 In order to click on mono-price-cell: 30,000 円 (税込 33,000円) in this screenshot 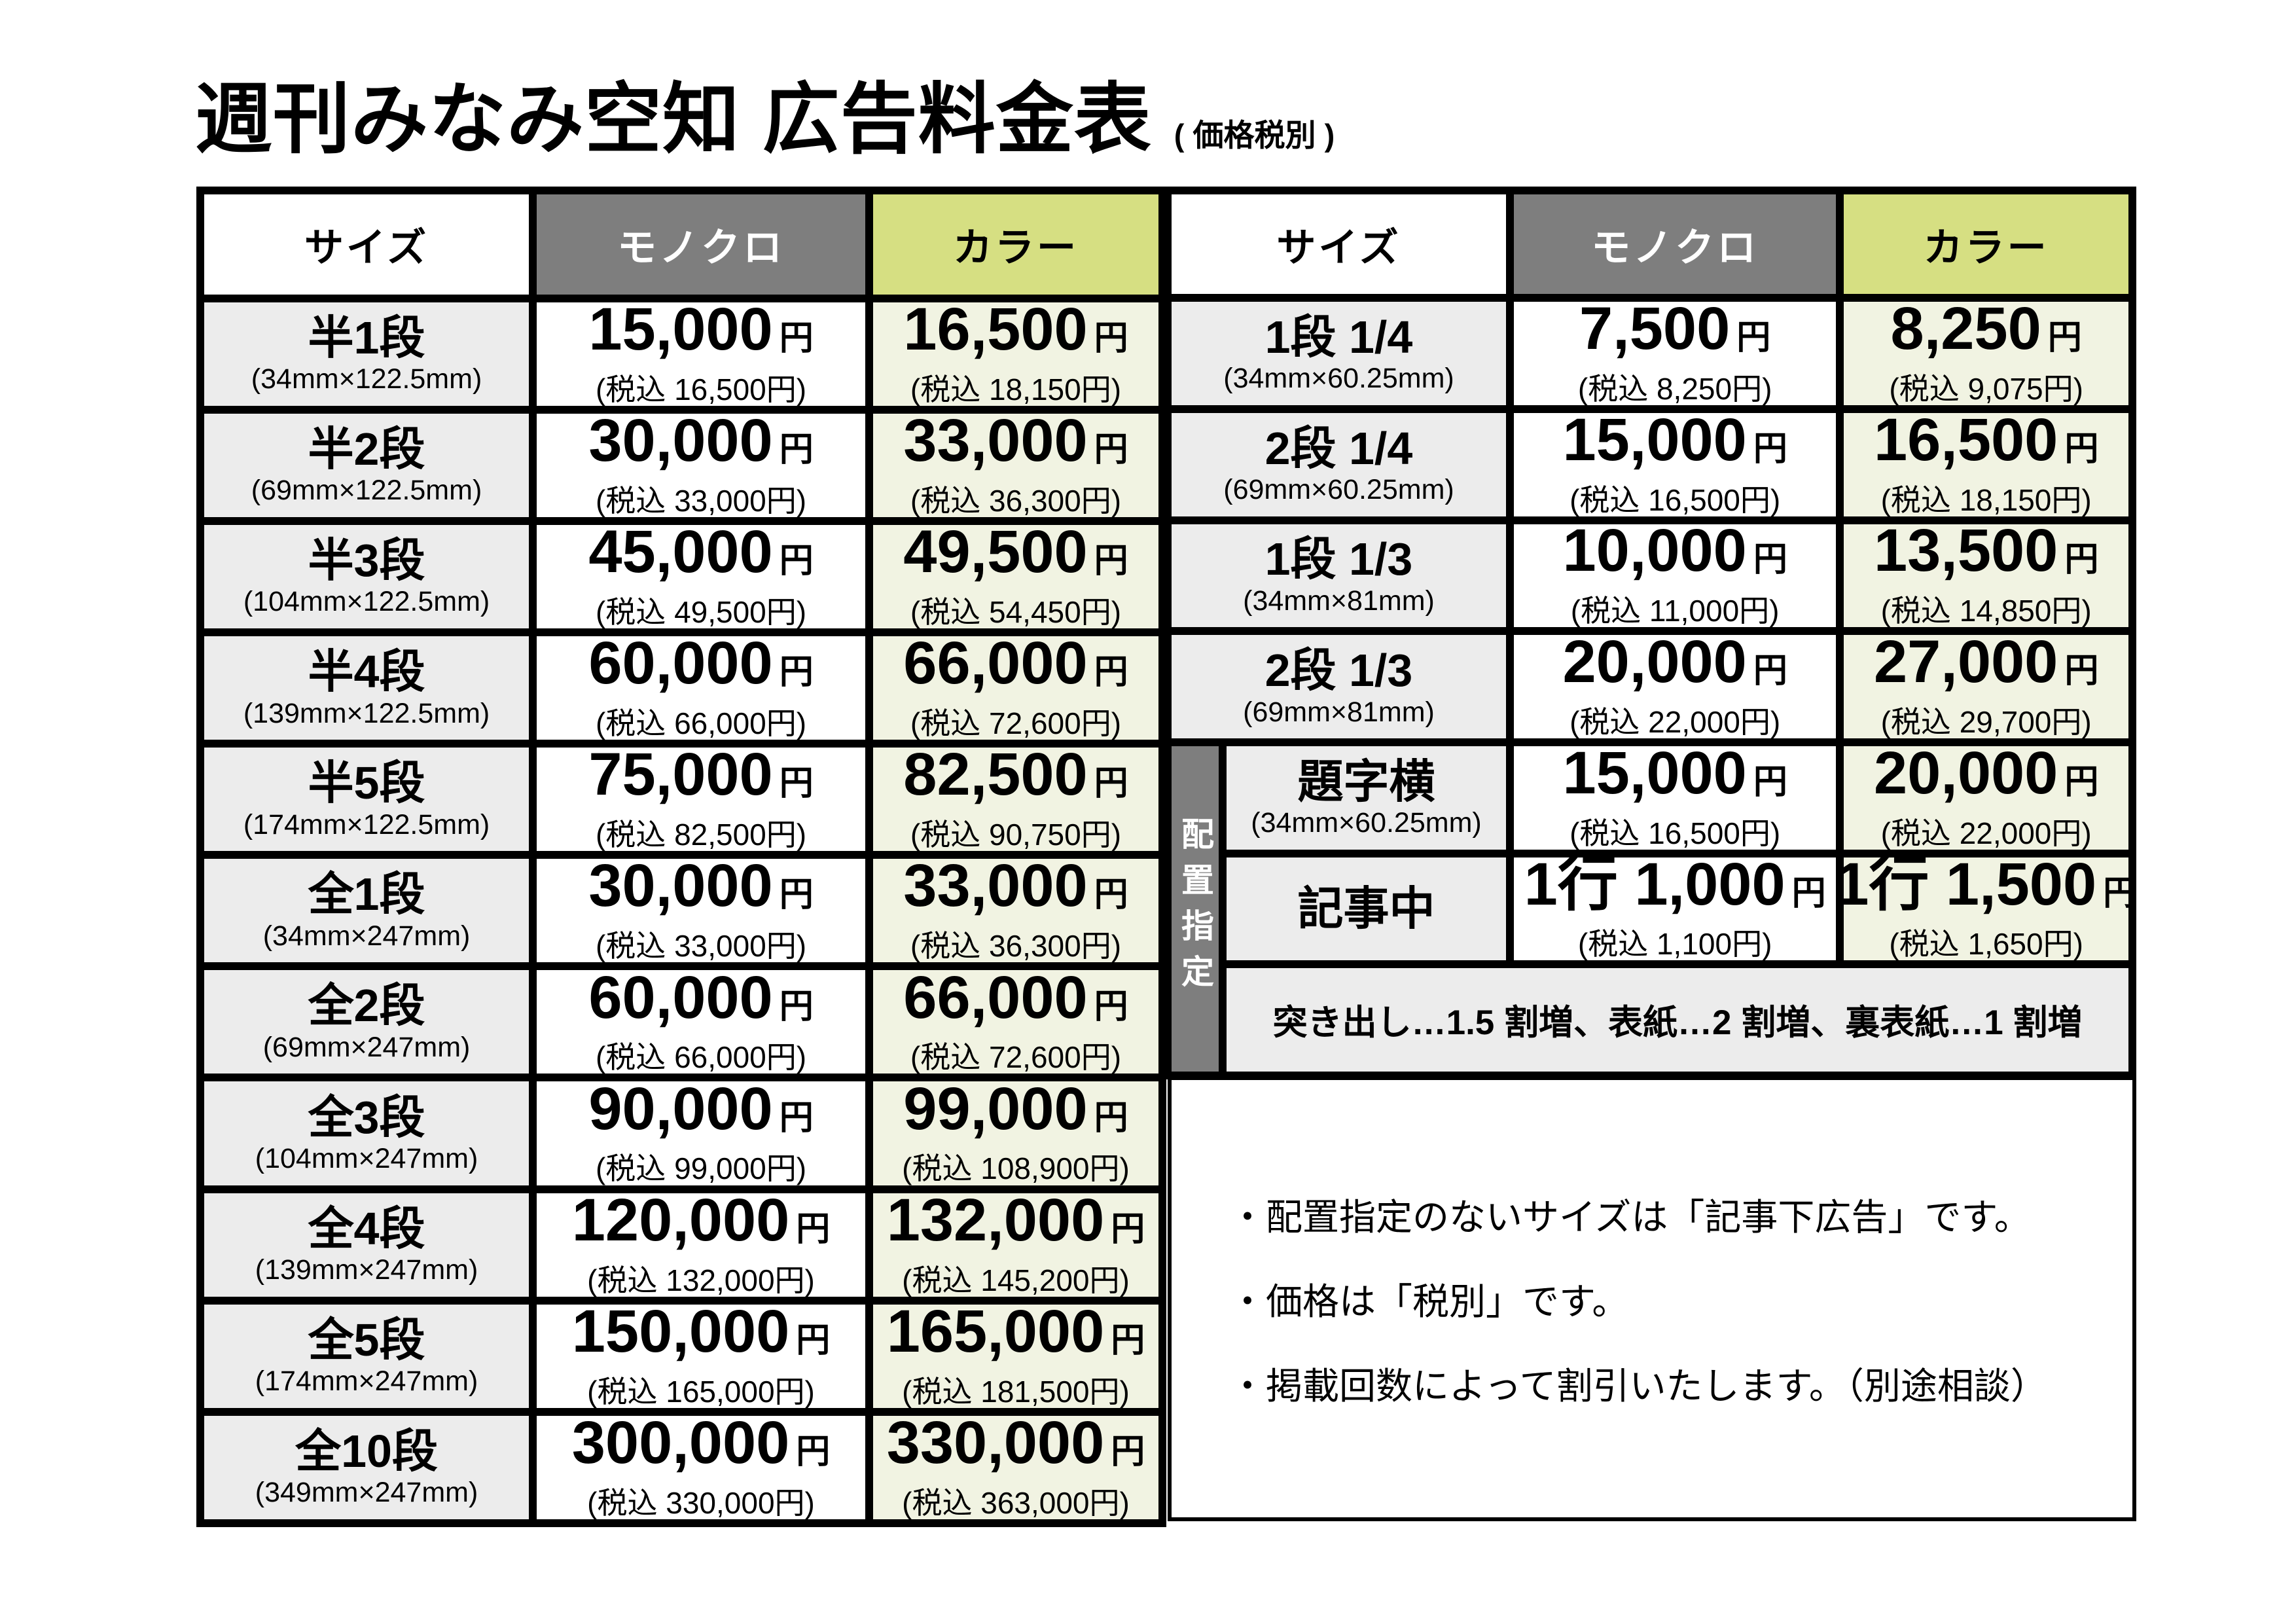, I will do `click(701, 909)`.